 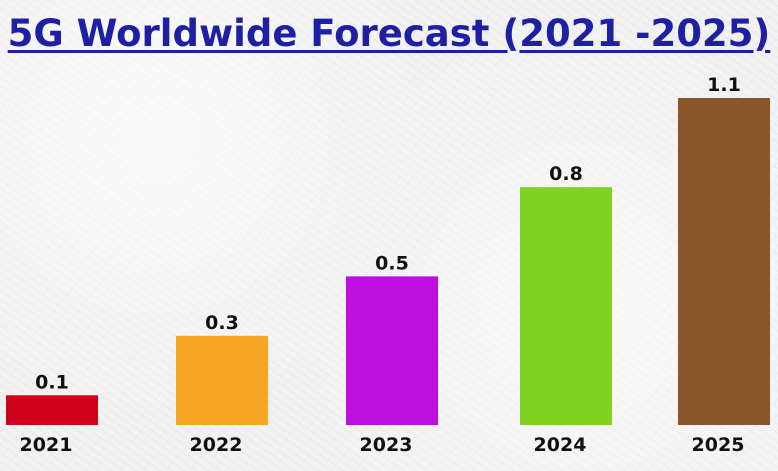 I want to click on bar-2023, so click(x=392, y=350).